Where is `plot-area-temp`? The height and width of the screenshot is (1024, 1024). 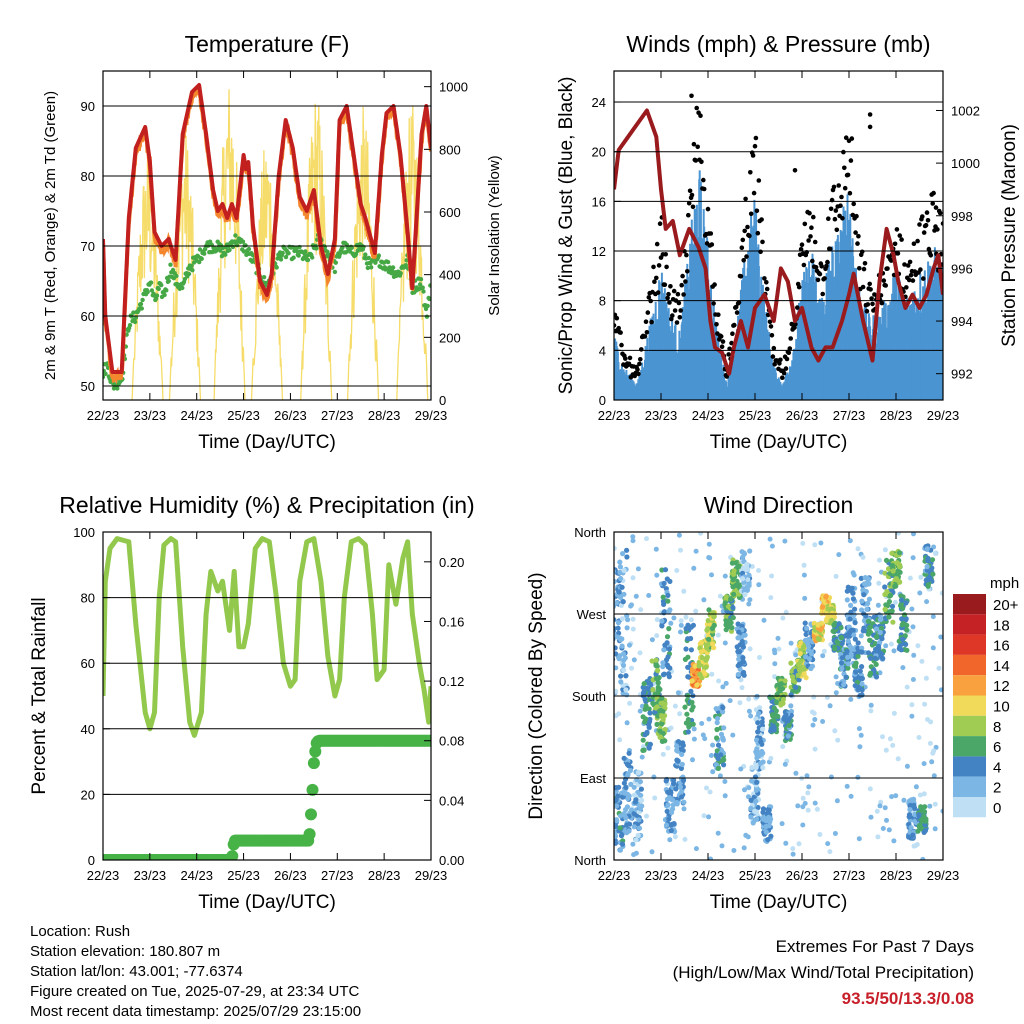
plot-area-temp is located at coordinates (267, 241).